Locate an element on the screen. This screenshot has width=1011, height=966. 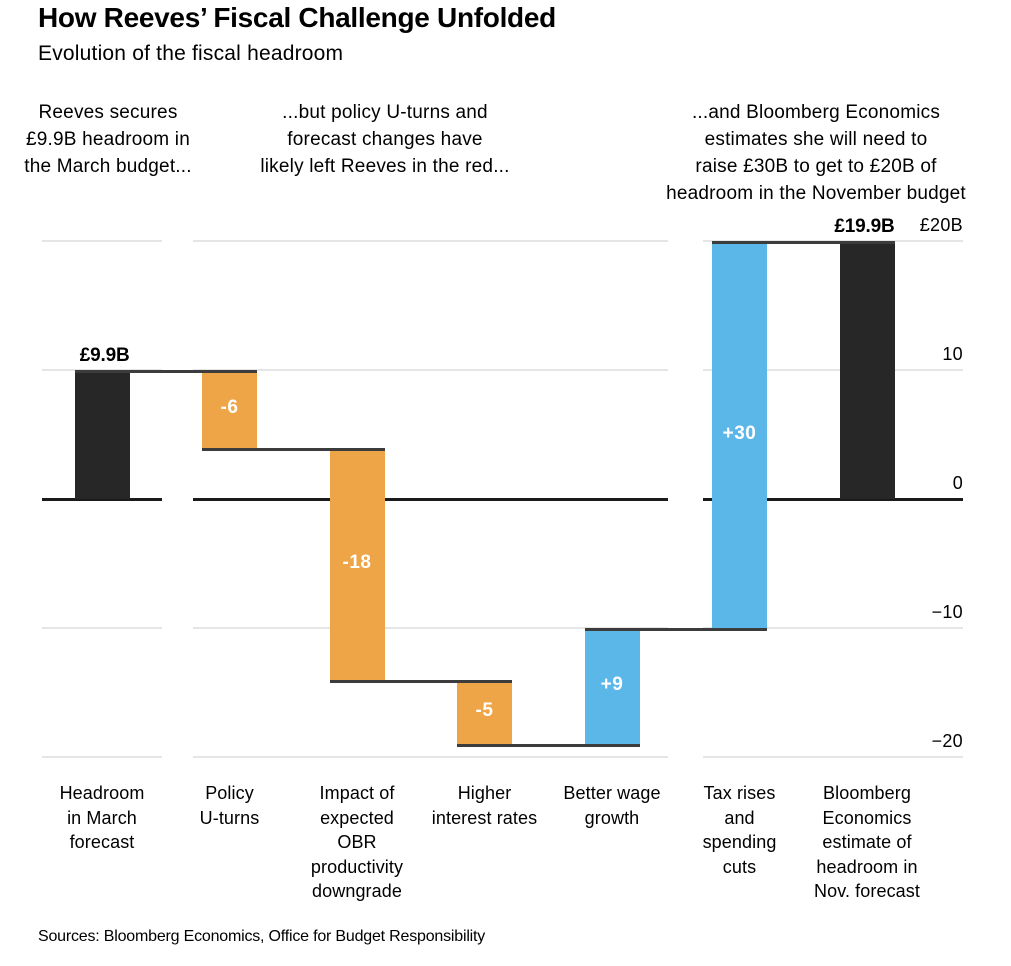
annotation-line: ...but policy U-turns and is located at coordinates (385, 112).